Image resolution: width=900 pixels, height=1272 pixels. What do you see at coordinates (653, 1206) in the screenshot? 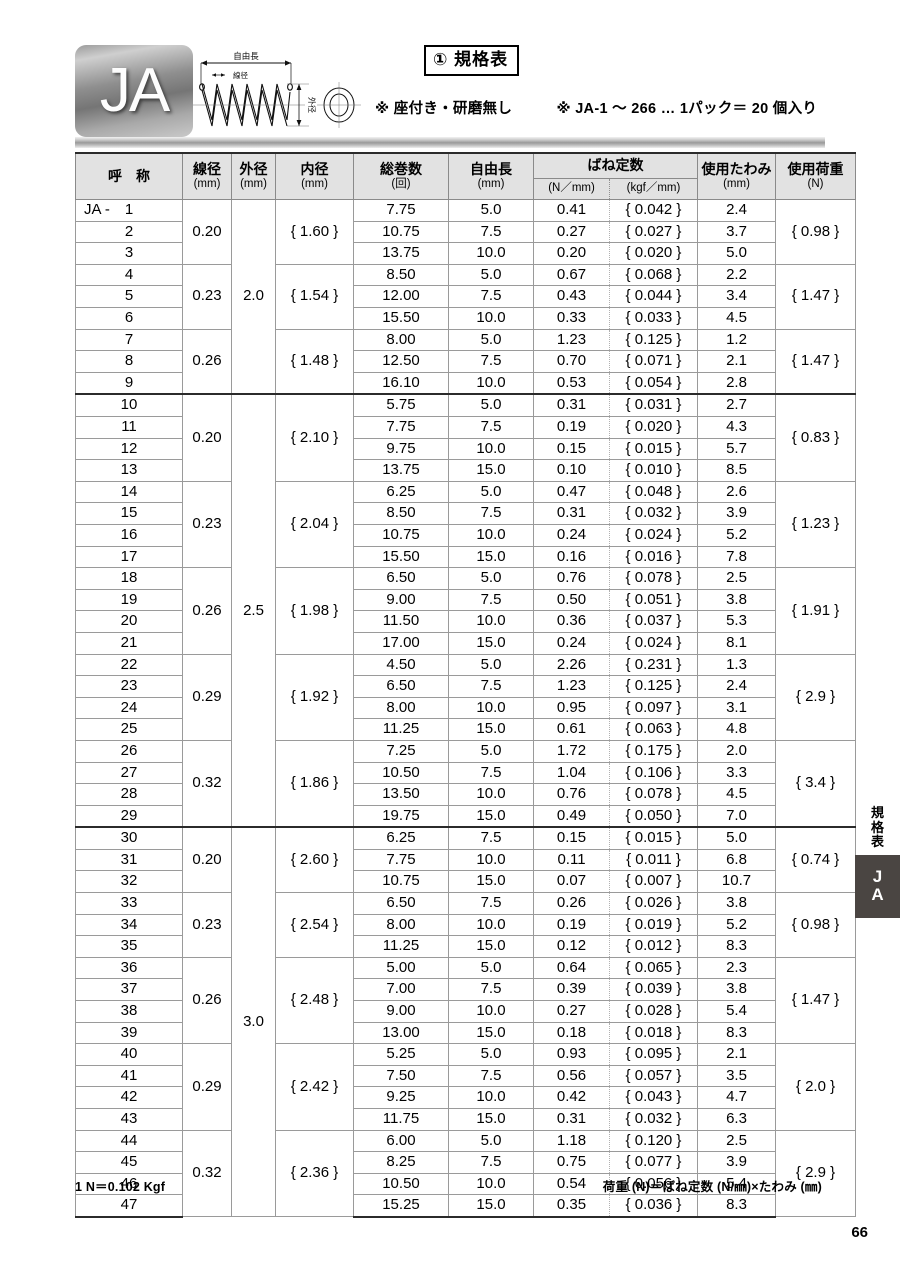
I see `cell-spring-constant-kgf: { 0.036 }` at bounding box center [653, 1206].